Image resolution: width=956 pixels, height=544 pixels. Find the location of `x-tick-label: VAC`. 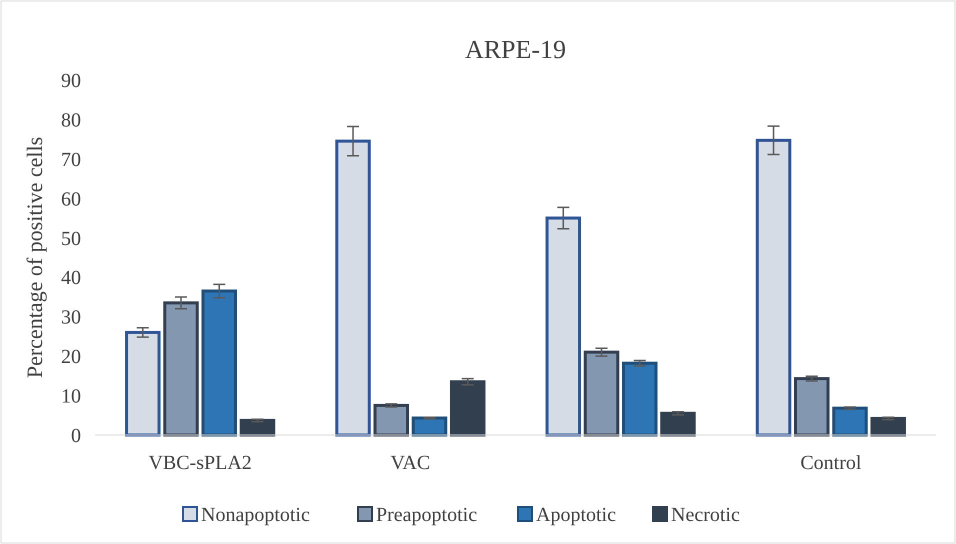

x-tick-label: VAC is located at coordinates (410, 463).